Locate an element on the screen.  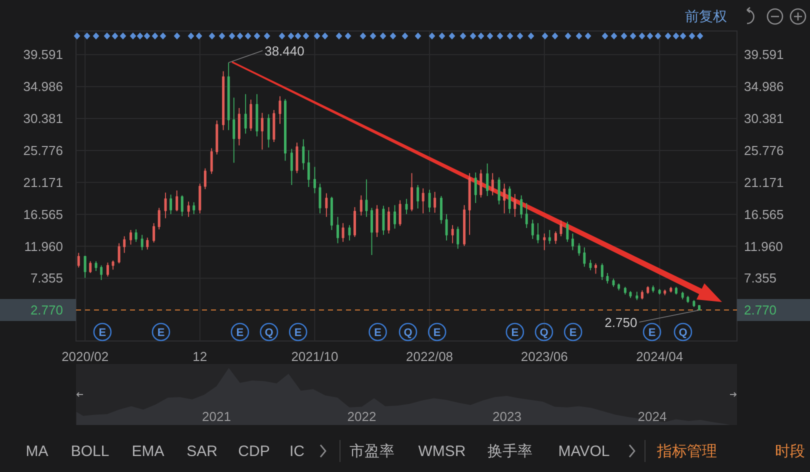
y-tick-label: 21.171 is located at coordinates (43, 182).